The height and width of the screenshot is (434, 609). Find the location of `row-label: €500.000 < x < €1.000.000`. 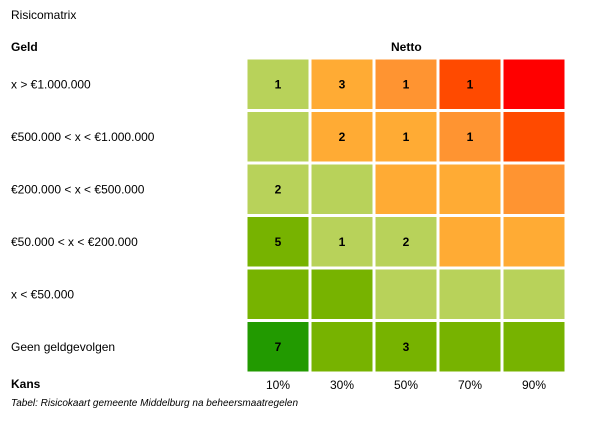

row-label: €500.000 < x < €1.000.000 is located at coordinates (83, 137).